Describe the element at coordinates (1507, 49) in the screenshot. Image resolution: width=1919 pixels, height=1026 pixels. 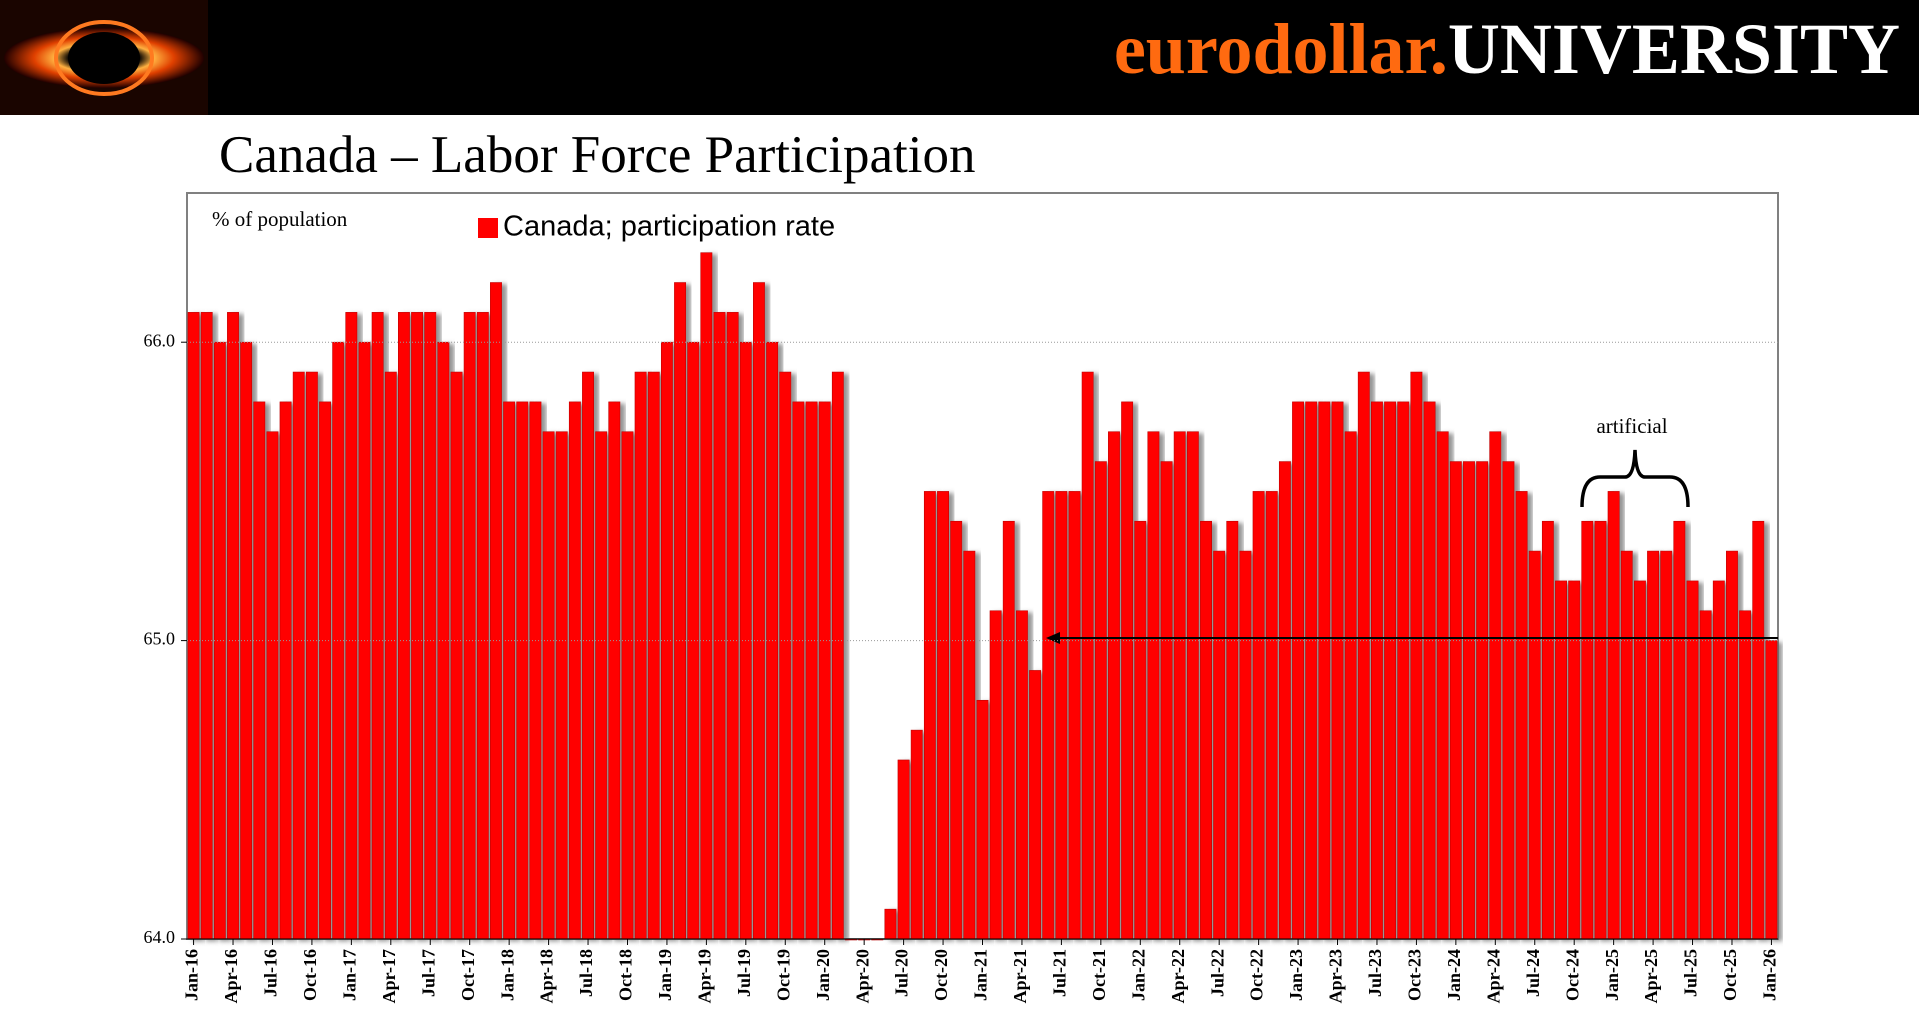
I see `brand: eurodollar.UNIVERSITY` at that location.